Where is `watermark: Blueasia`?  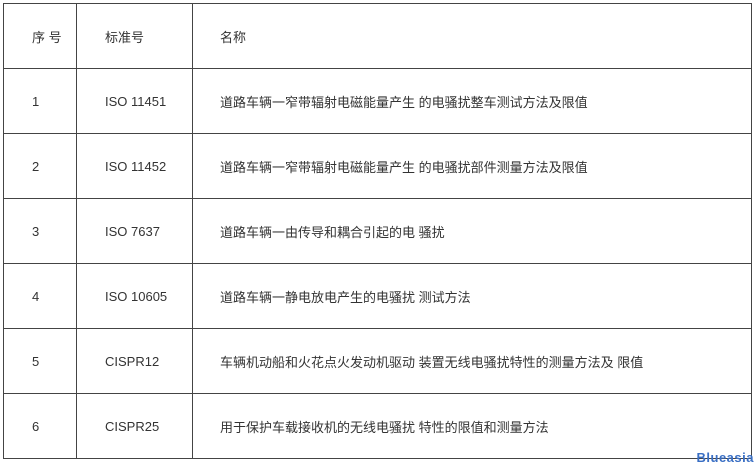 watermark: Blueasia is located at coordinates (725, 457).